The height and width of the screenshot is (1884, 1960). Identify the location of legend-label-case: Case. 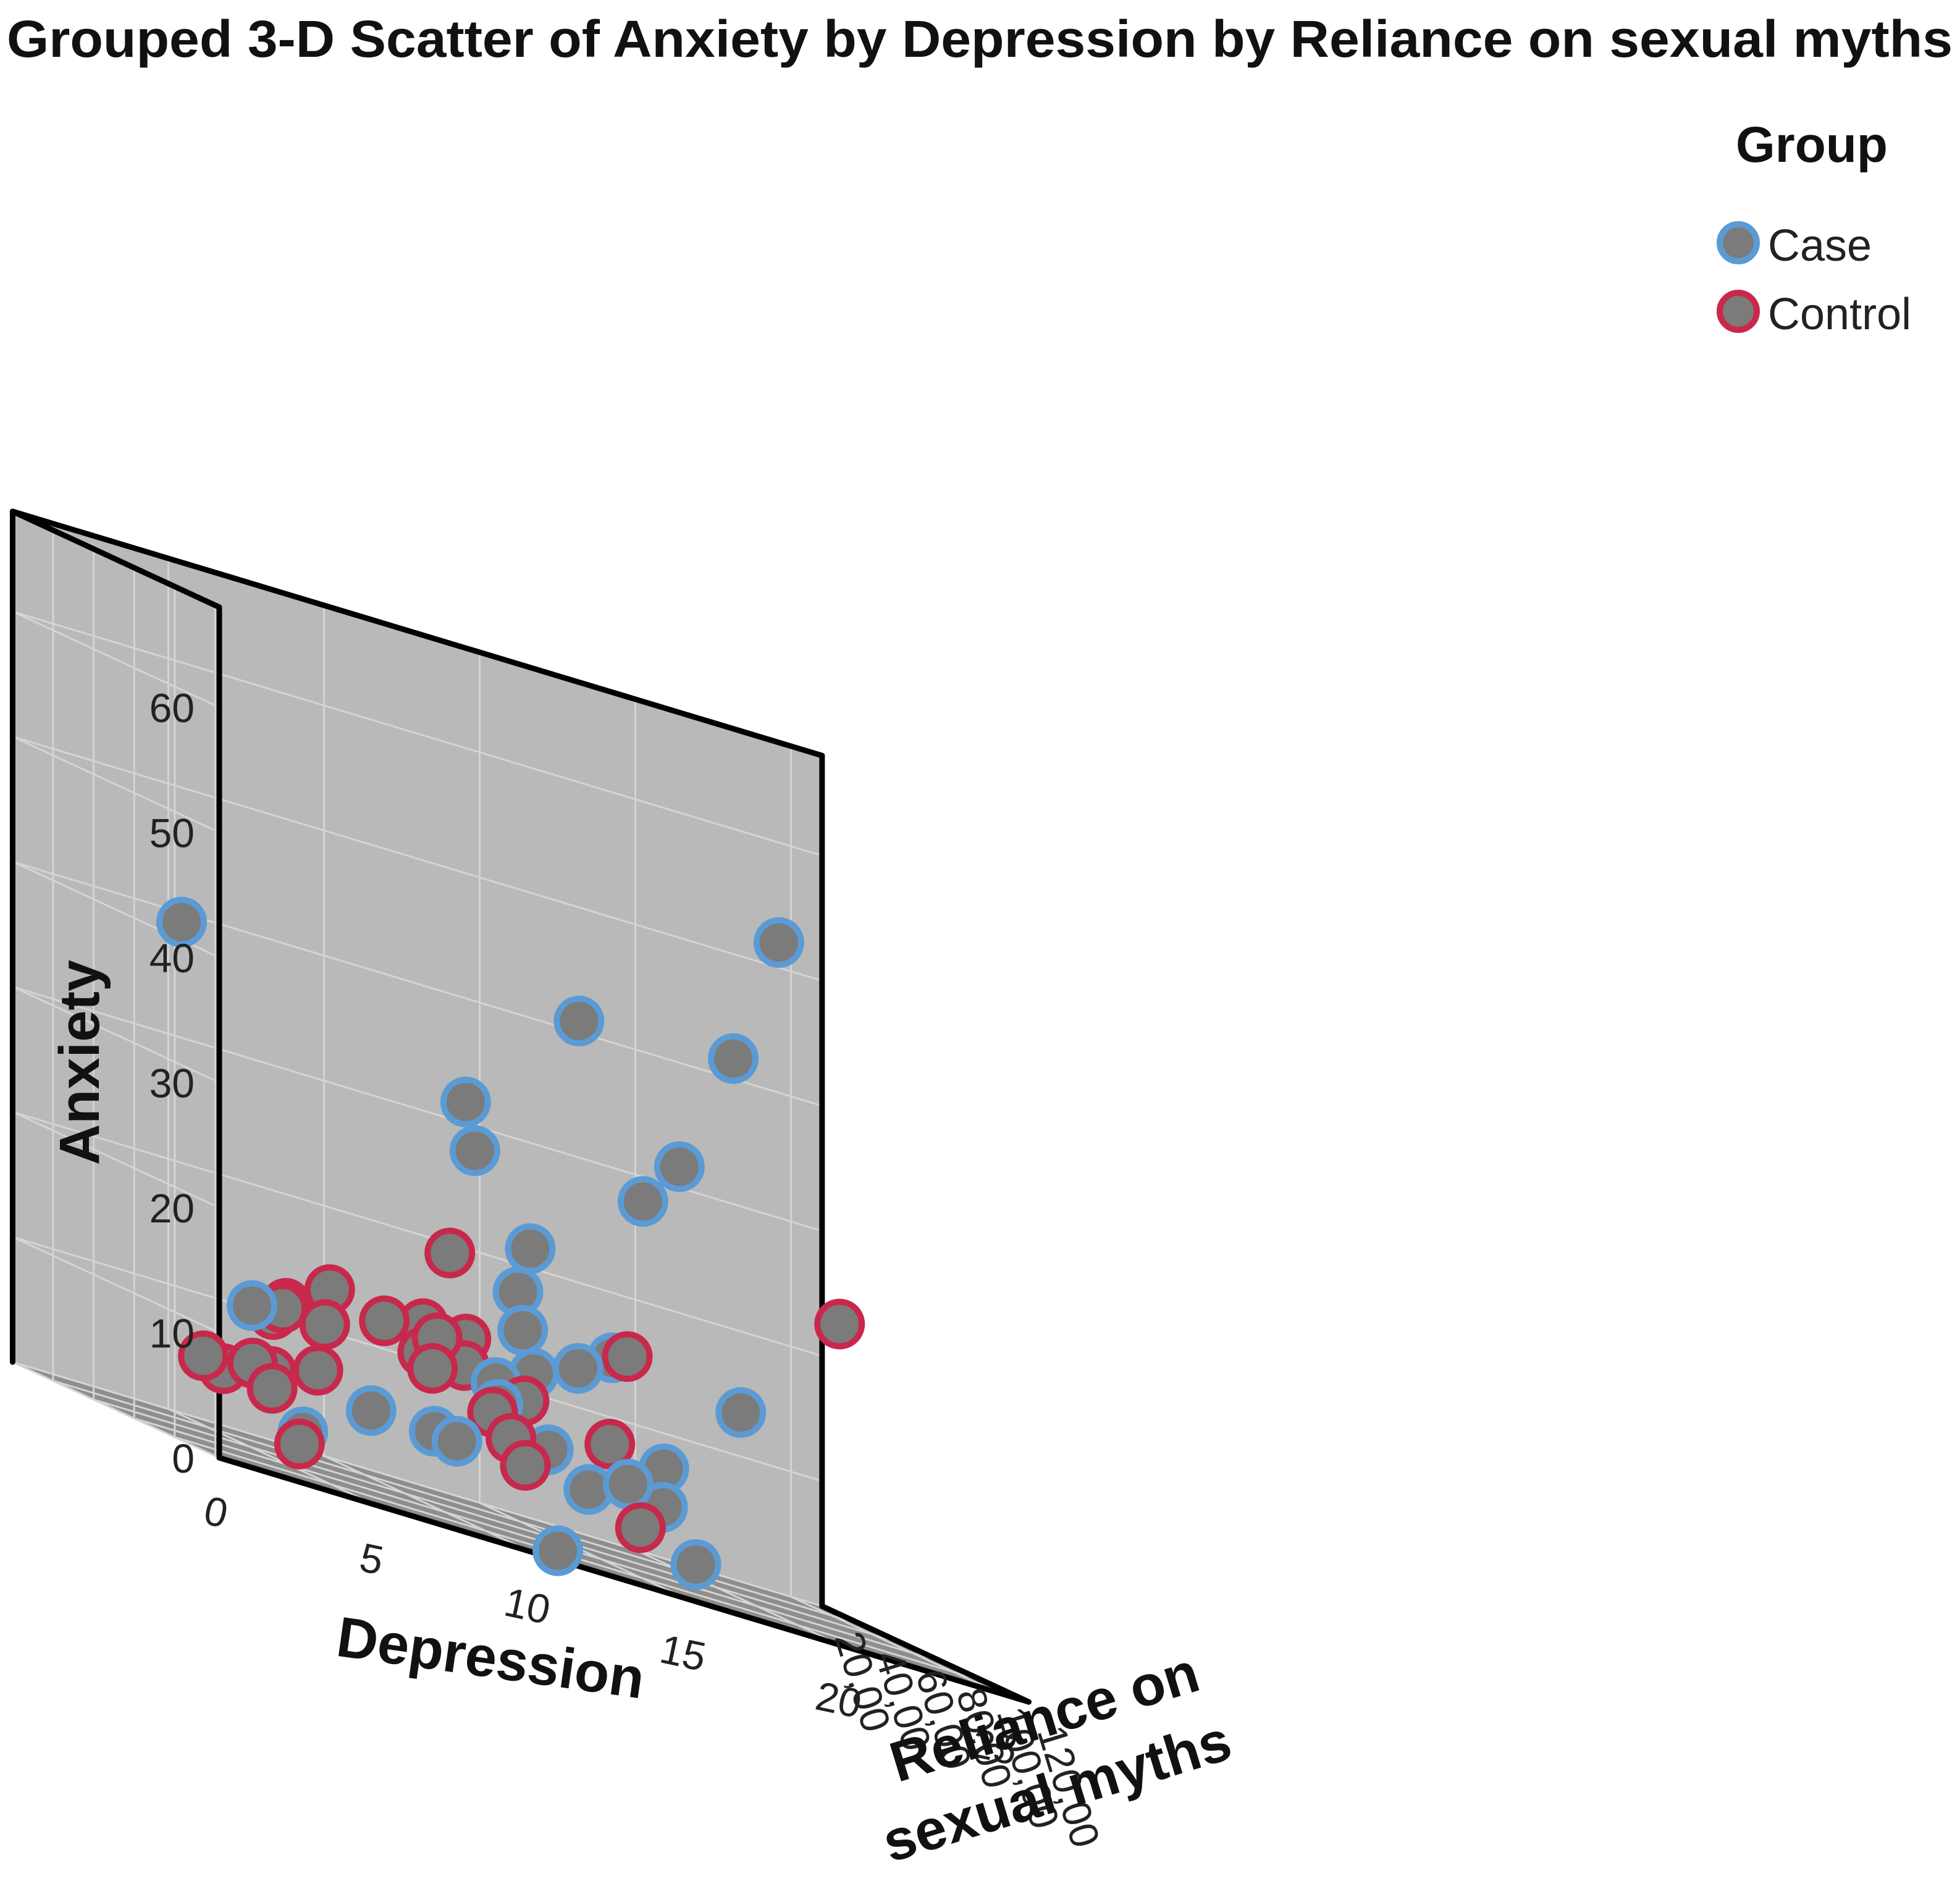
(1820, 246).